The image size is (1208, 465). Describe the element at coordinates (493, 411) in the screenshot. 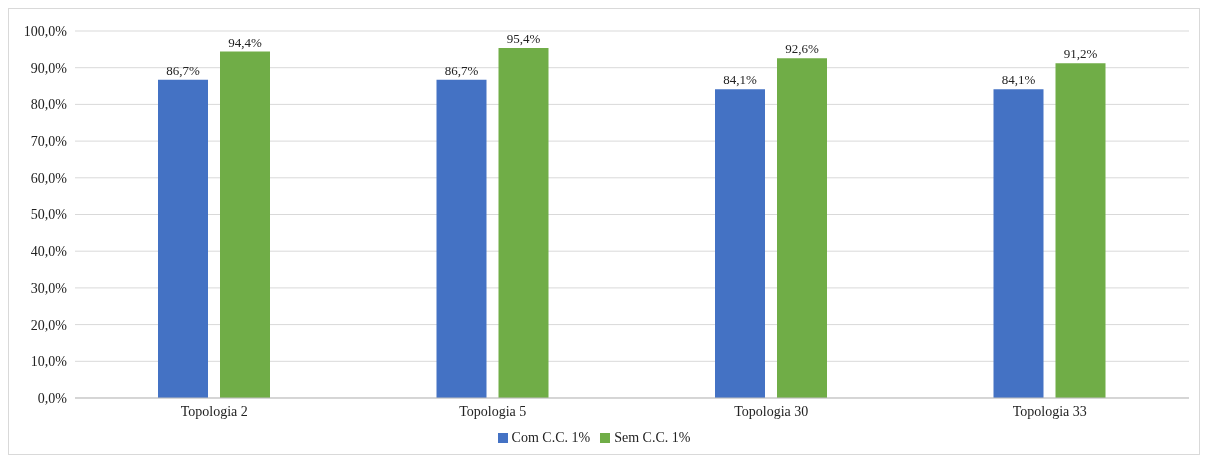

I see `x-tick-label: Topologia 5` at that location.